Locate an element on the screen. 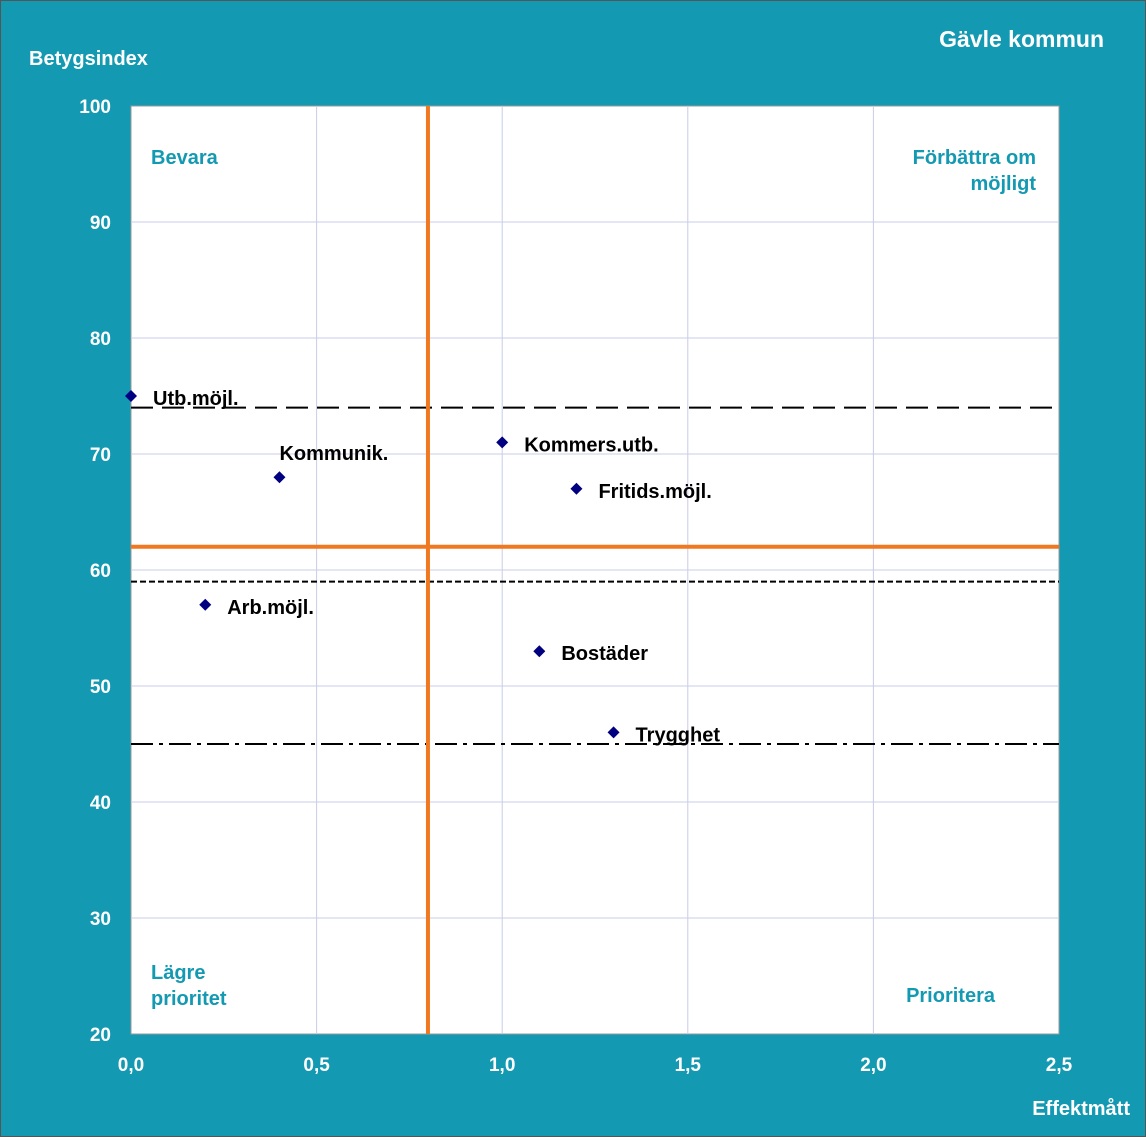 Image resolution: width=1146 pixels, height=1141 pixels. x-tick-label: 2,5 is located at coordinates (1059, 1065).